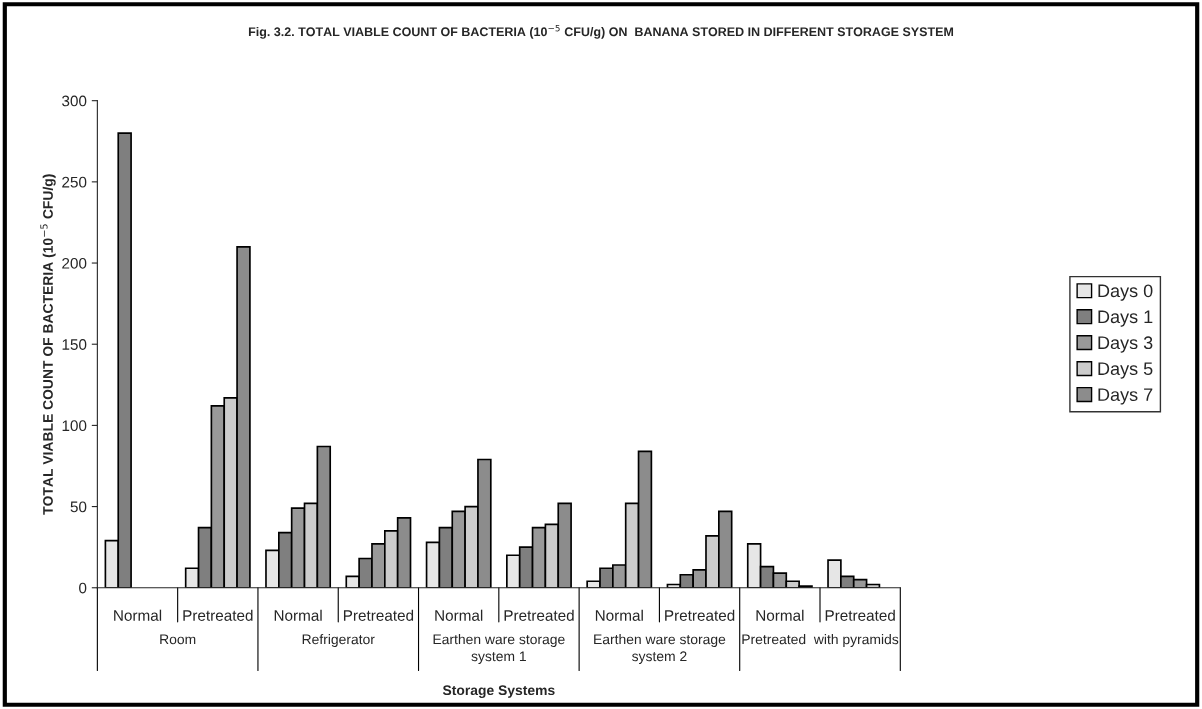 The height and width of the screenshot is (709, 1202). Describe the element at coordinates (74, 101) in the screenshot. I see `y-tick-label: 300` at that location.